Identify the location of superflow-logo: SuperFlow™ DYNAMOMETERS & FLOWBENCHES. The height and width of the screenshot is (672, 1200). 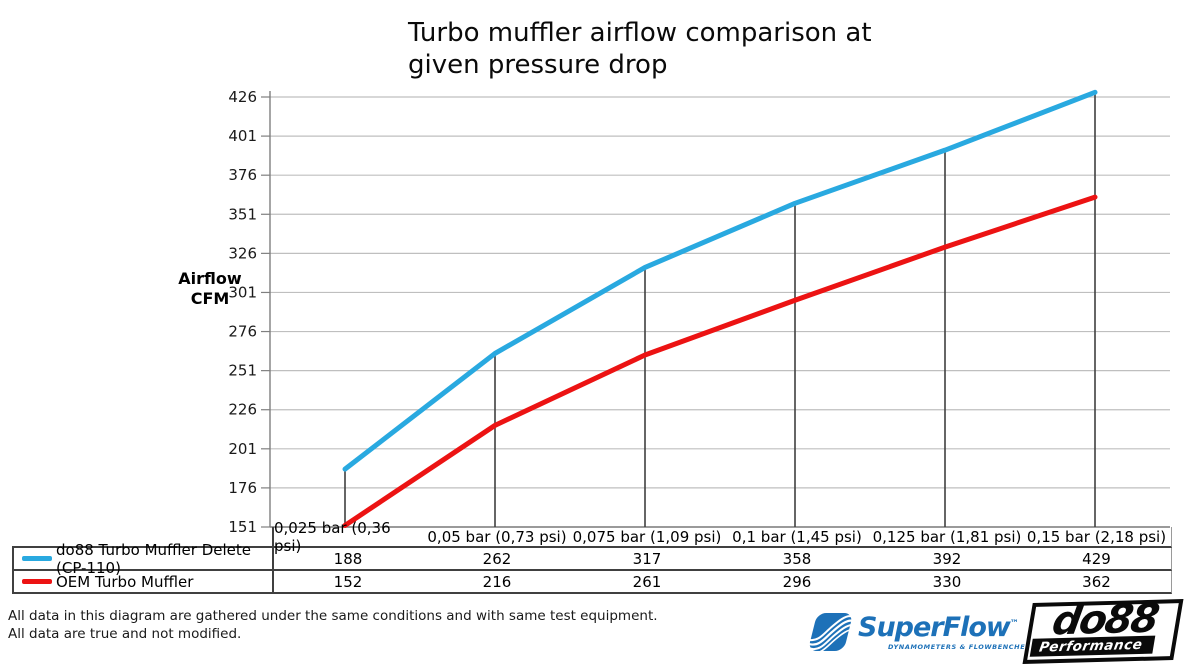
(918, 635).